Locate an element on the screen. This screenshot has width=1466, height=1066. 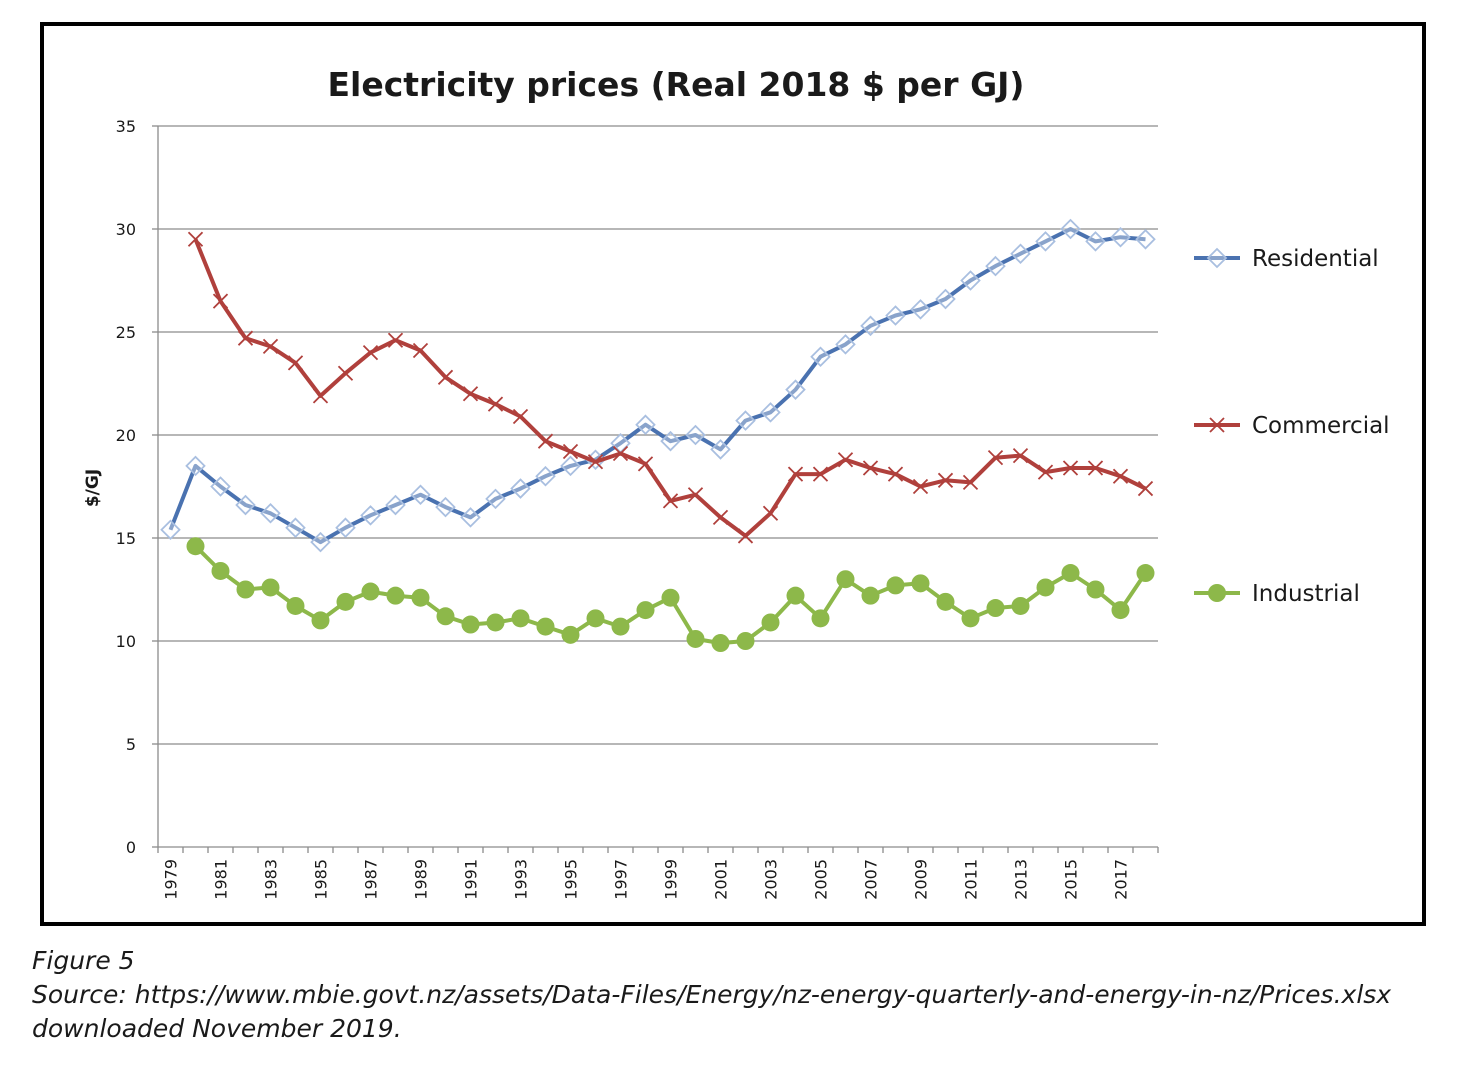
legend: Residential Commercial Industrial is located at coordinates (1292, 426).